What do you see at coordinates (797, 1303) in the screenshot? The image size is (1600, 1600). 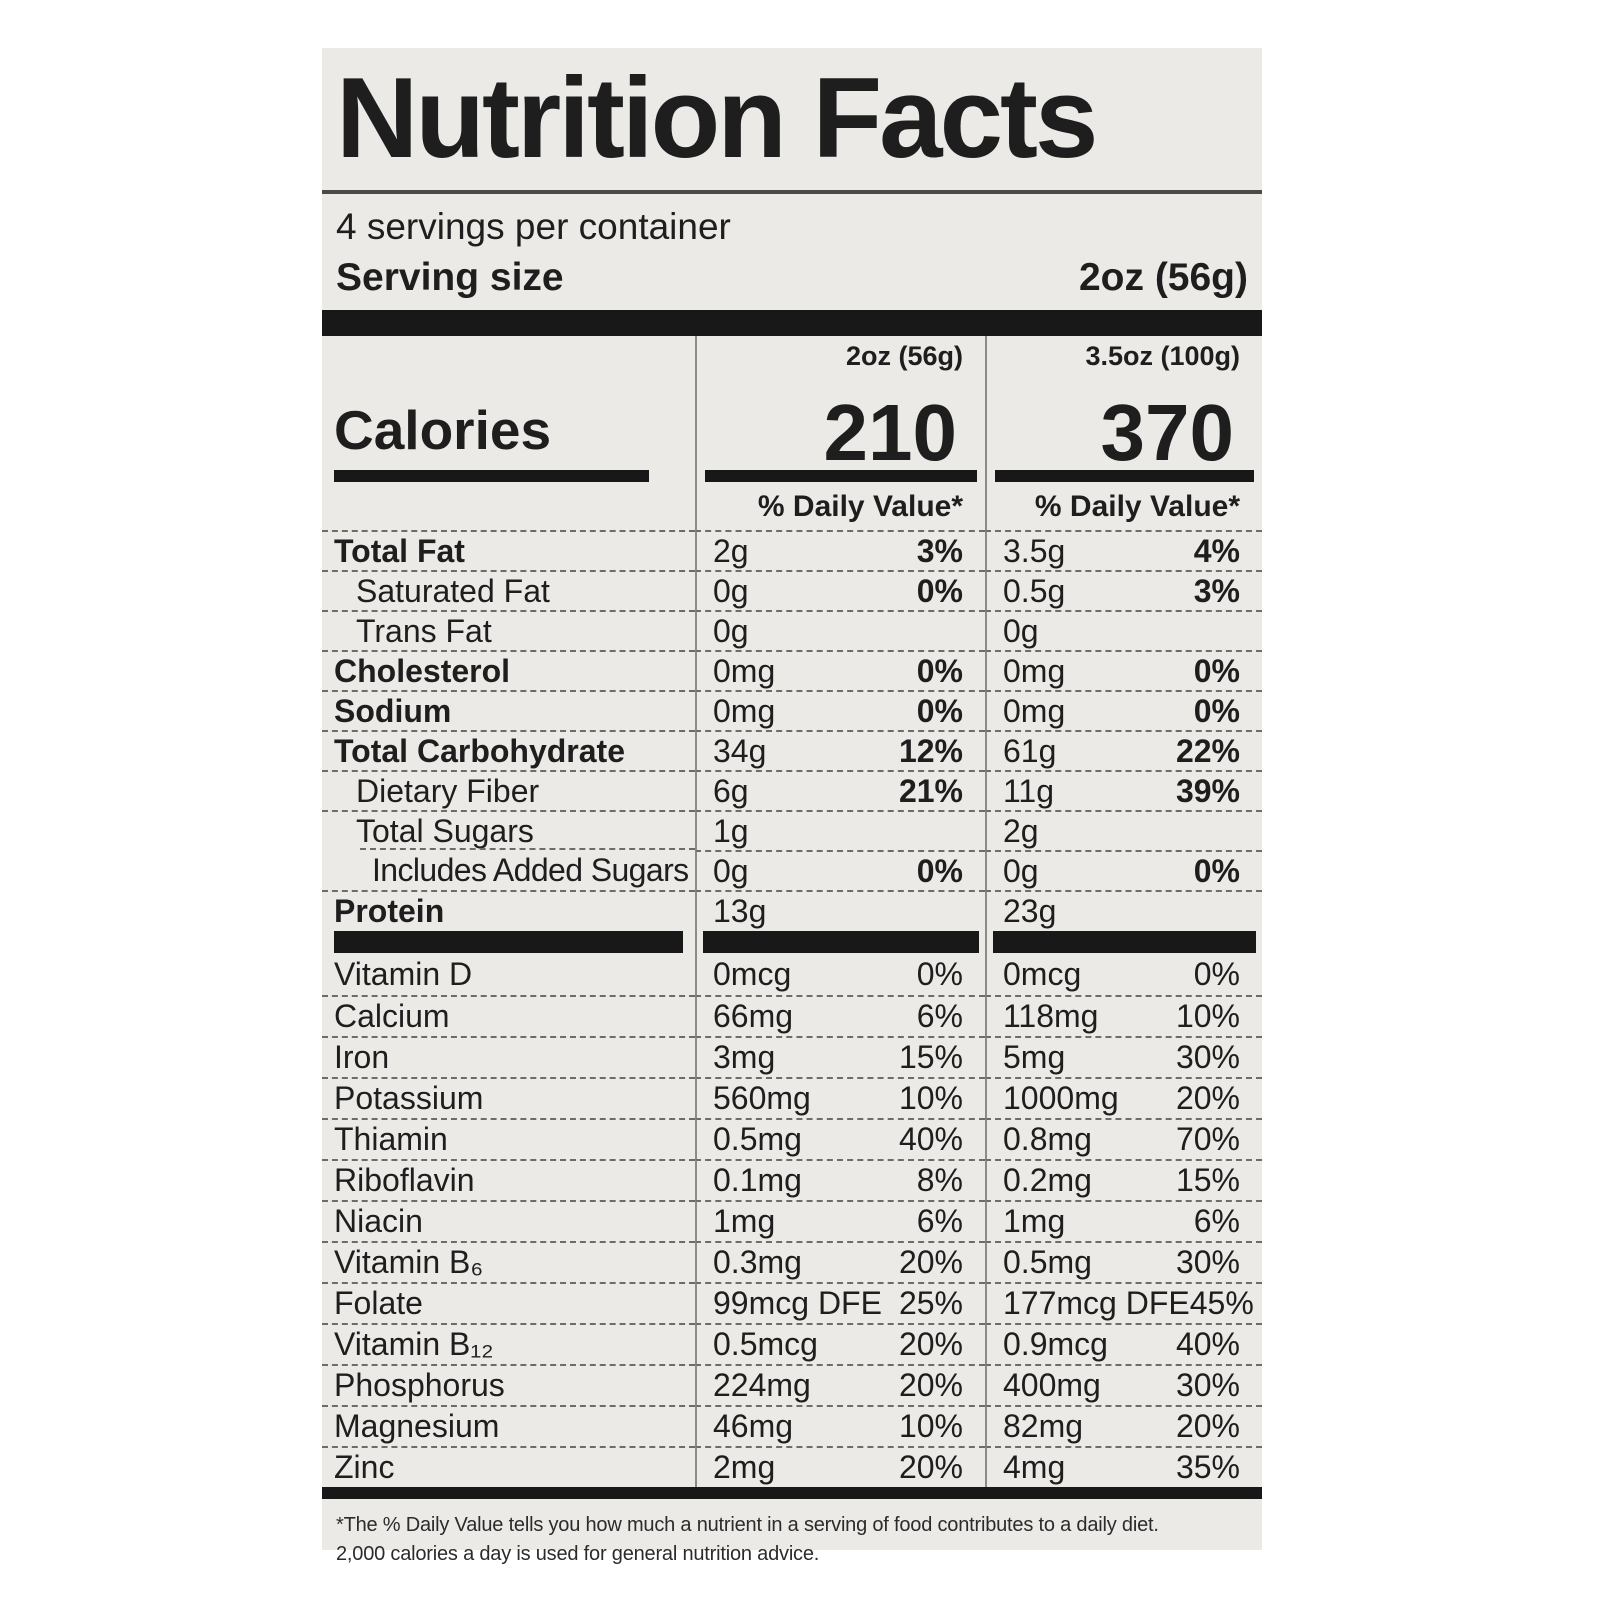 I see `nutrient-amount: 99mcg DFE` at bounding box center [797, 1303].